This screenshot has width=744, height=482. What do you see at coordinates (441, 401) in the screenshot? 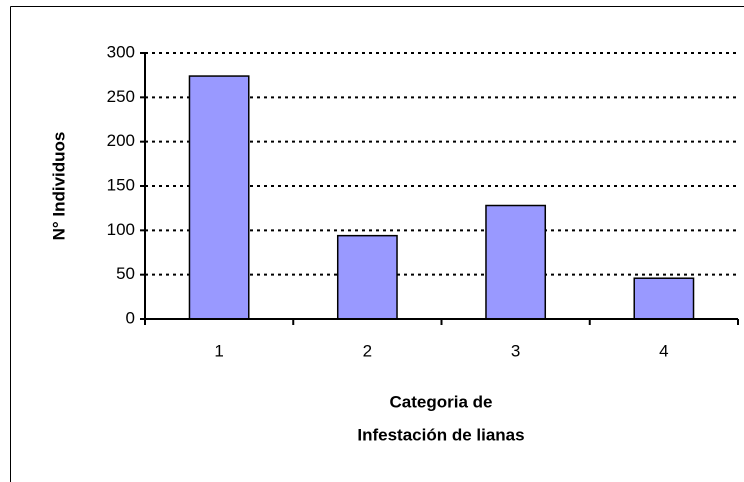
I see `x-axis-title: Categoria de` at bounding box center [441, 401].